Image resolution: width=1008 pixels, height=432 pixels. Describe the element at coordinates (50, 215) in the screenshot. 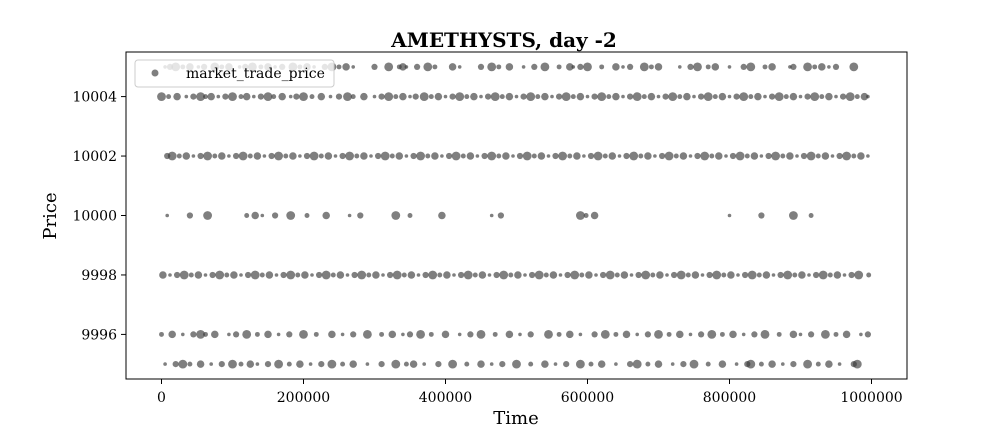

I see `y-axis-label: Price` at that location.